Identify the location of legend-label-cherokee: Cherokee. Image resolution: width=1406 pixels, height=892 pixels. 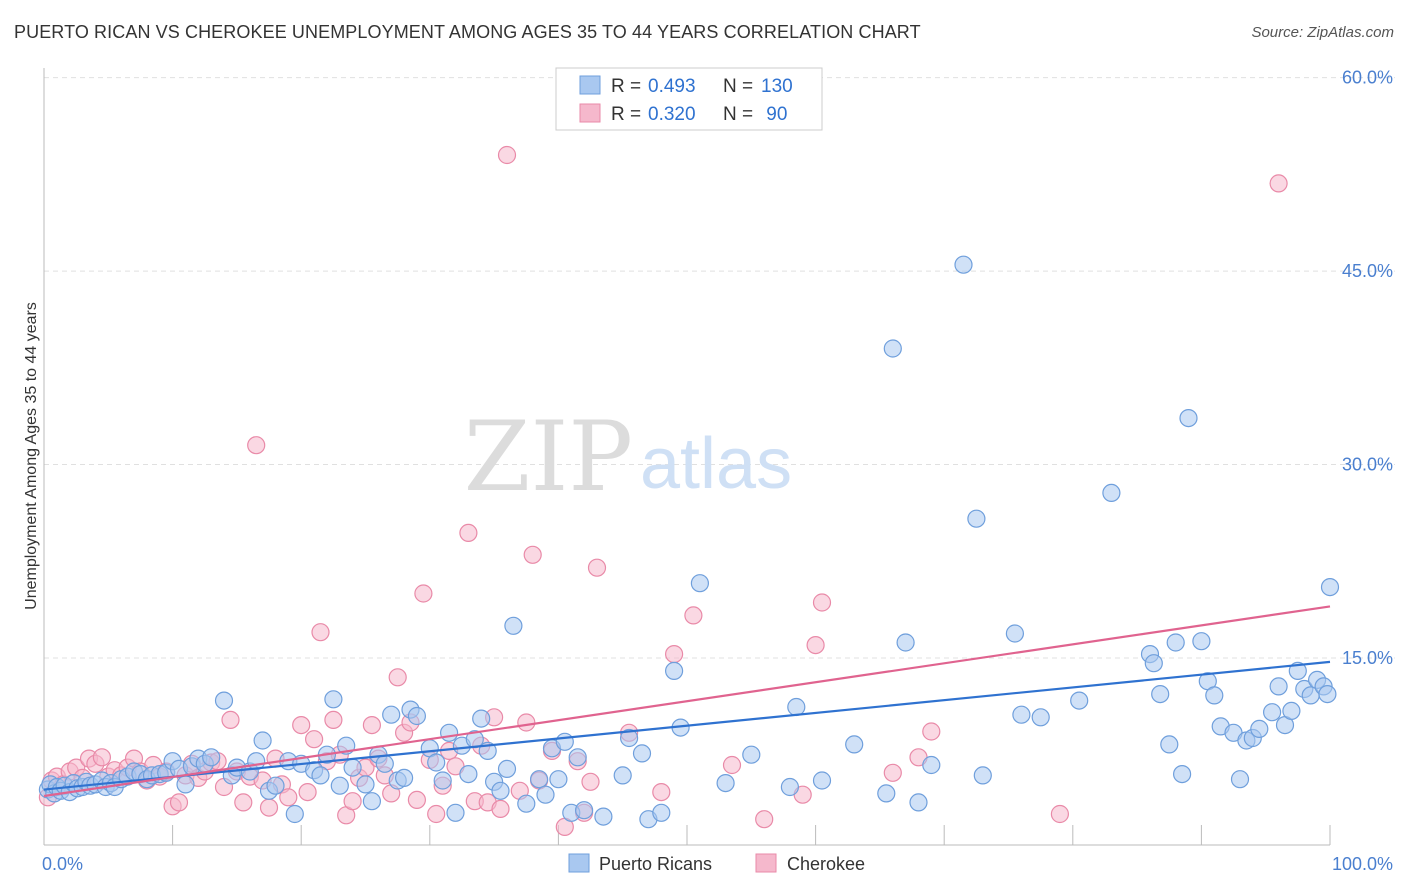
(826, 864).